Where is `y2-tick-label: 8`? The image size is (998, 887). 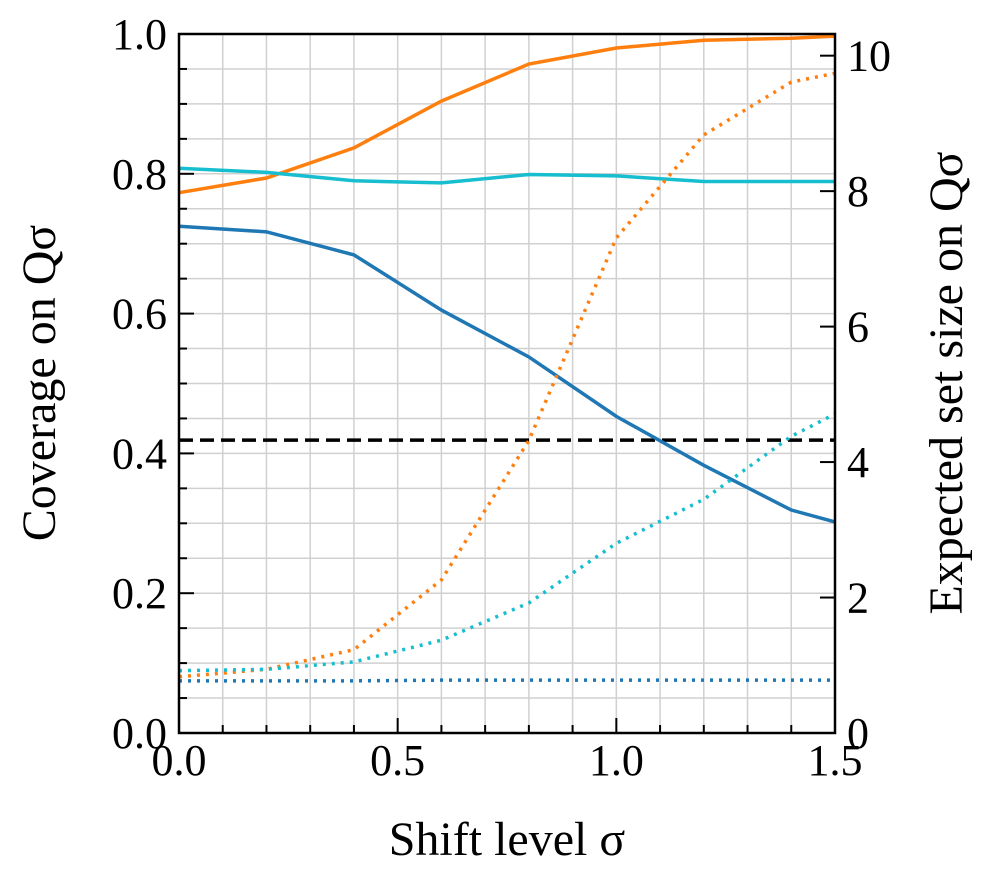
y2-tick-label: 8 is located at coordinates (858, 191).